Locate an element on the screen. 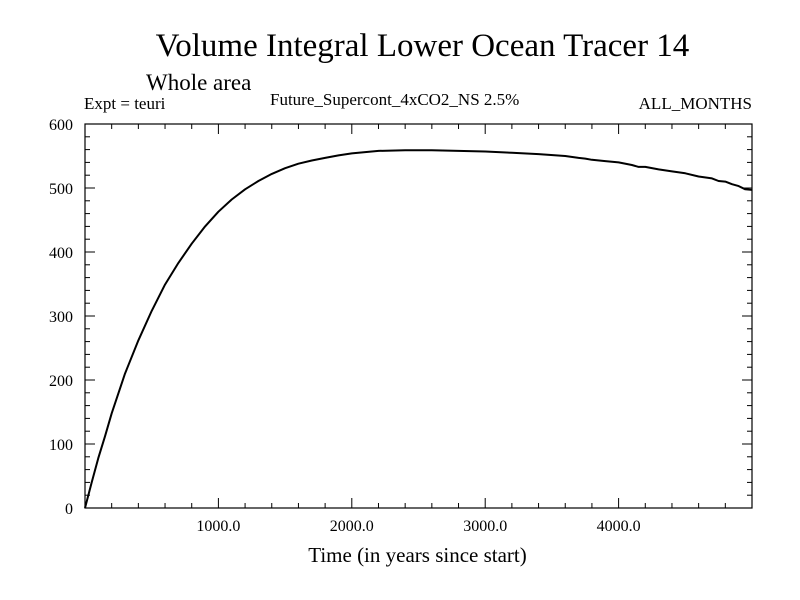 The width and height of the screenshot is (800, 600). x-tick-label: 1000.0 is located at coordinates (218, 526).